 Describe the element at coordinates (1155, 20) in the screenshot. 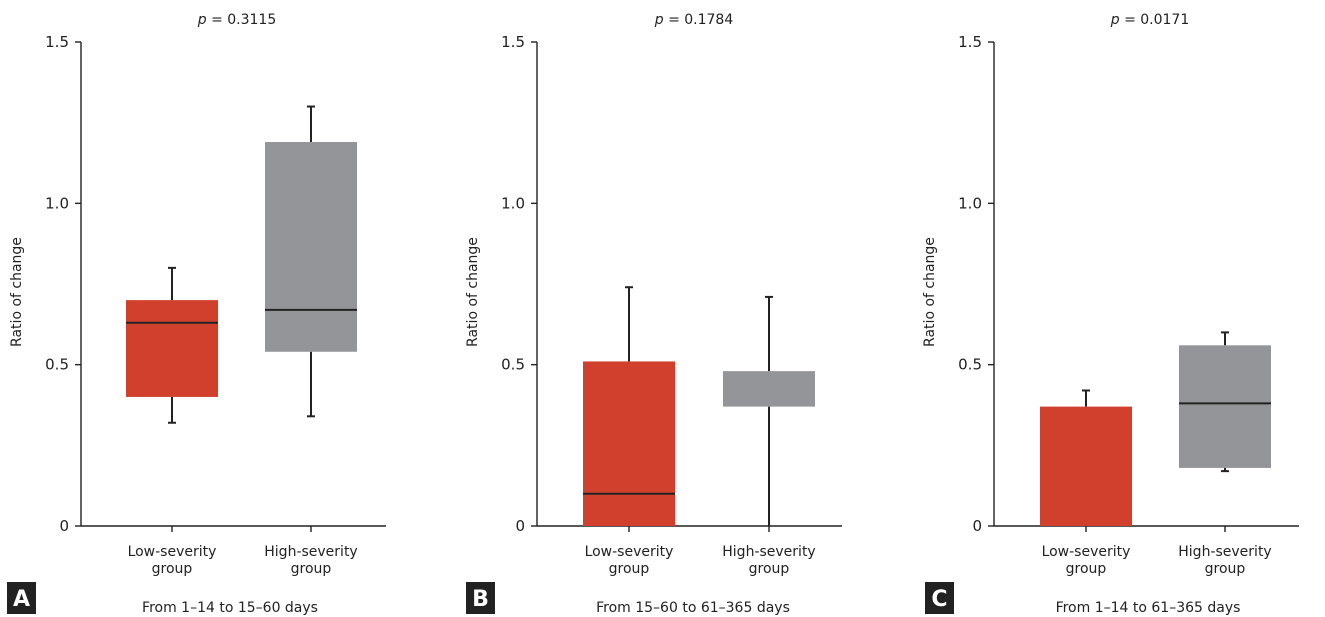

I see `p-value: = 0.0171` at that location.